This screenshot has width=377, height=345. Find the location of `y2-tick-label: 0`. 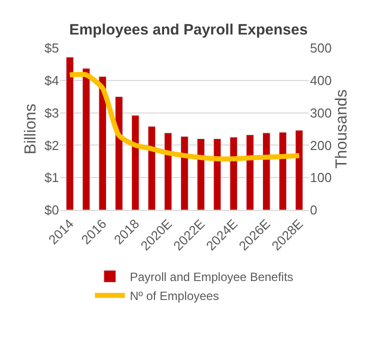

y2-tick-label: 0 is located at coordinates (314, 210).